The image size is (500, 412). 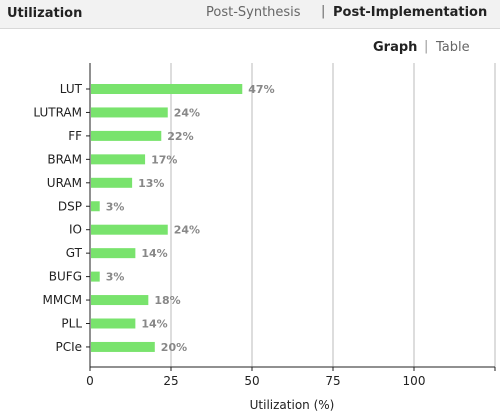 What do you see at coordinates (166, 89) in the screenshot?
I see `bar-lut` at bounding box center [166, 89].